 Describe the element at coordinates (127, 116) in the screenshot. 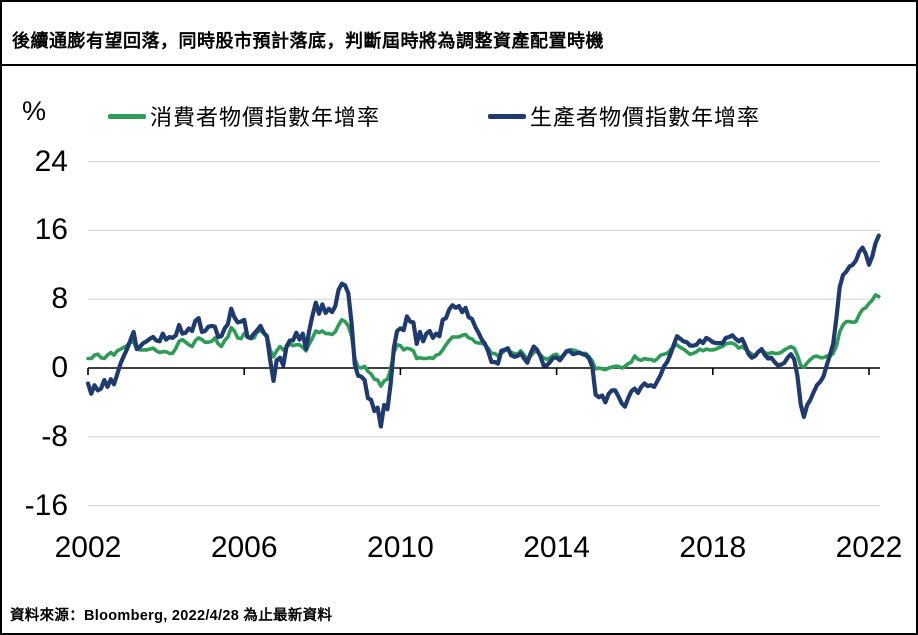

I see `cpi-line-swatch` at that location.